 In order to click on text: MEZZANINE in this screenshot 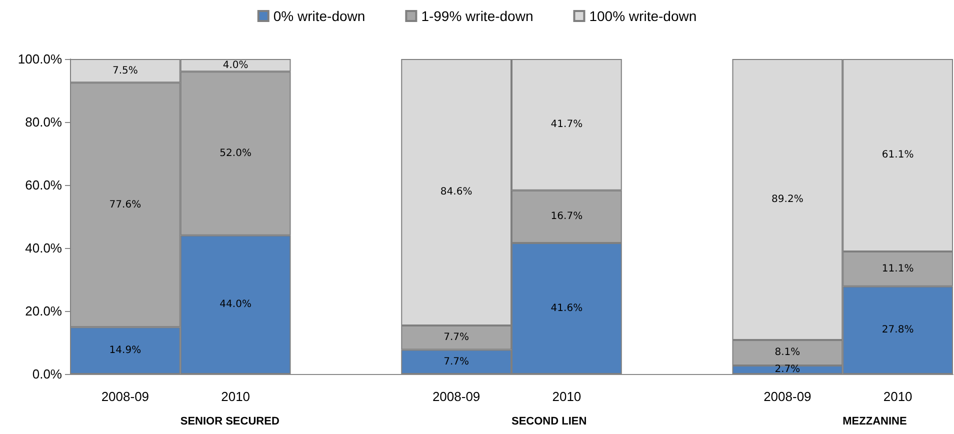, I will do `click(874, 422)`.